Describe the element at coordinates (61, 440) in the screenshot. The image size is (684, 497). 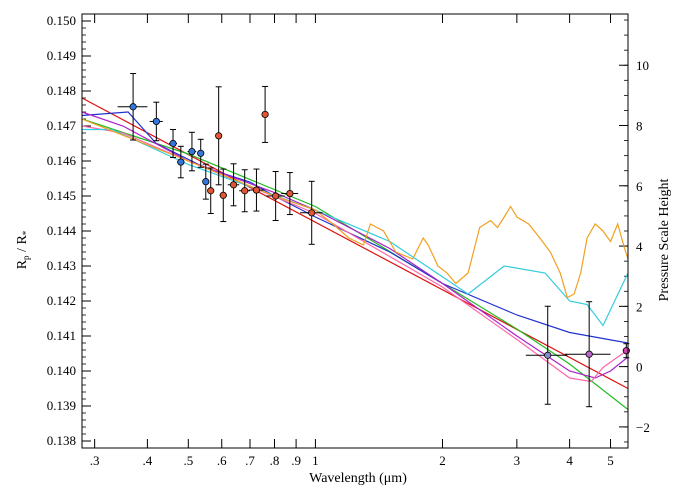
I see `y-tick-label: 0.138` at that location.